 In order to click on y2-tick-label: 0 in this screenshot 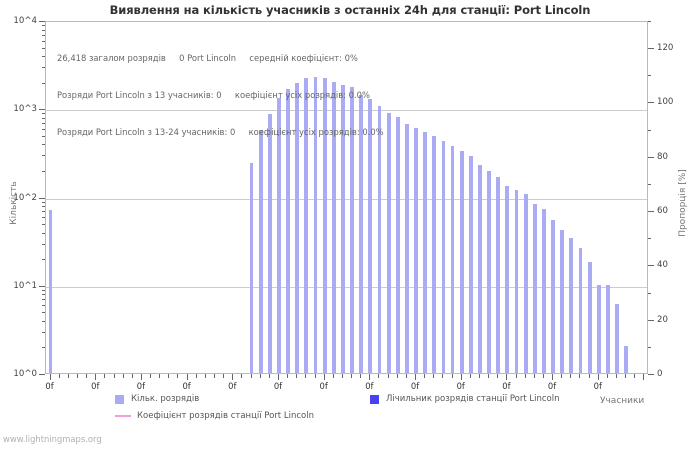, I will do `click(660, 374)`.